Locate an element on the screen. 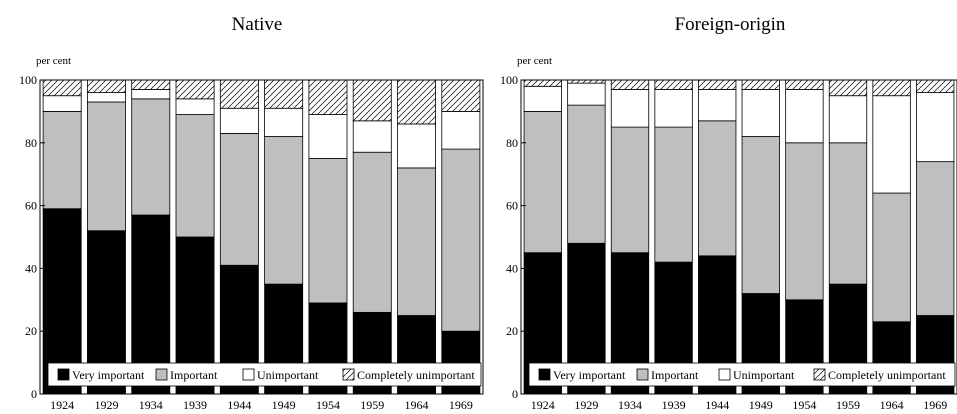 The width and height of the screenshot is (957, 414). bar-segment-completely-unimportant-1954 is located at coordinates (804, 84).